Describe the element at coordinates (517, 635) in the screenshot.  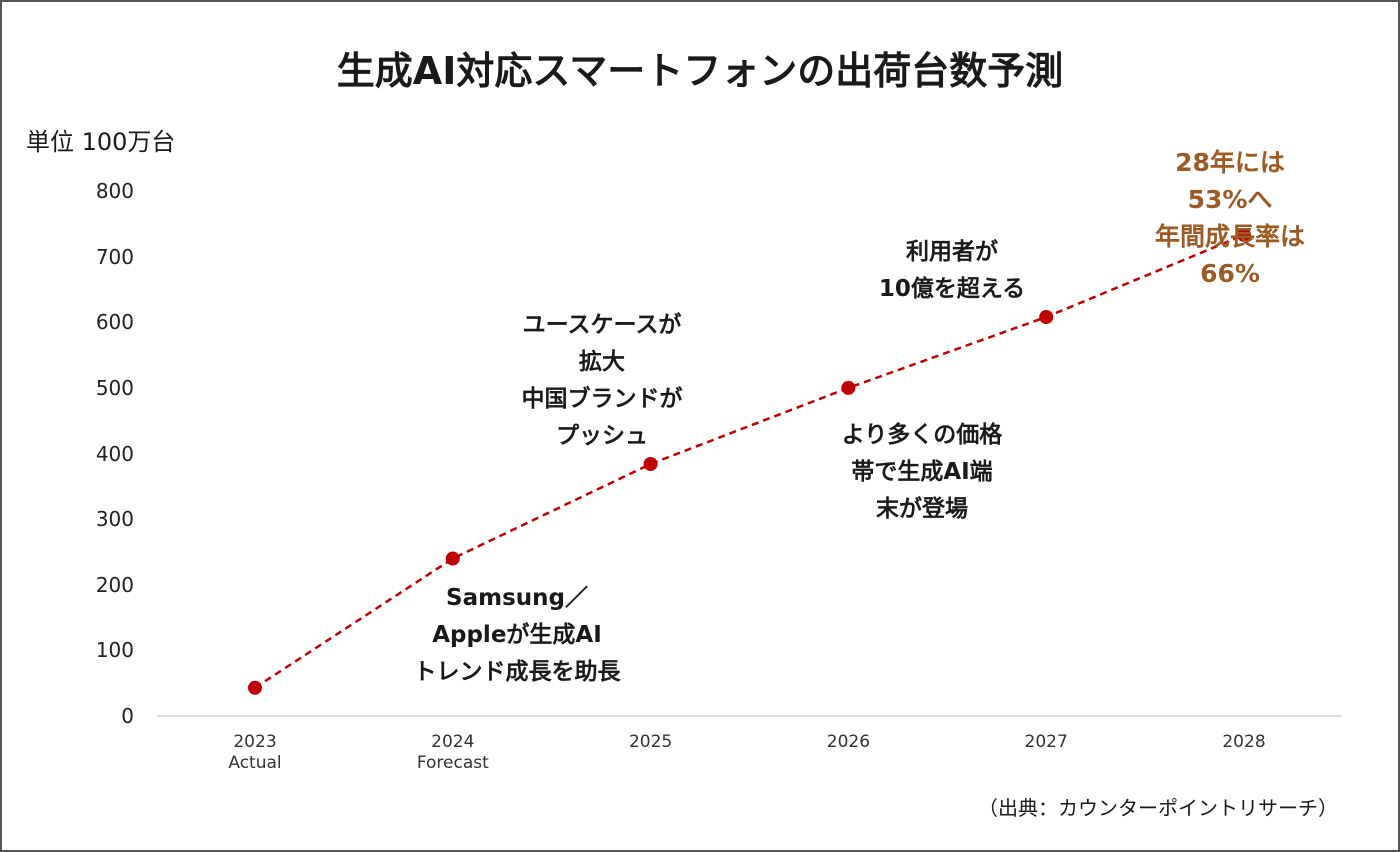
I see `annotation: Samsung／ Appleが生成AI トレンド成長を助長` at that location.